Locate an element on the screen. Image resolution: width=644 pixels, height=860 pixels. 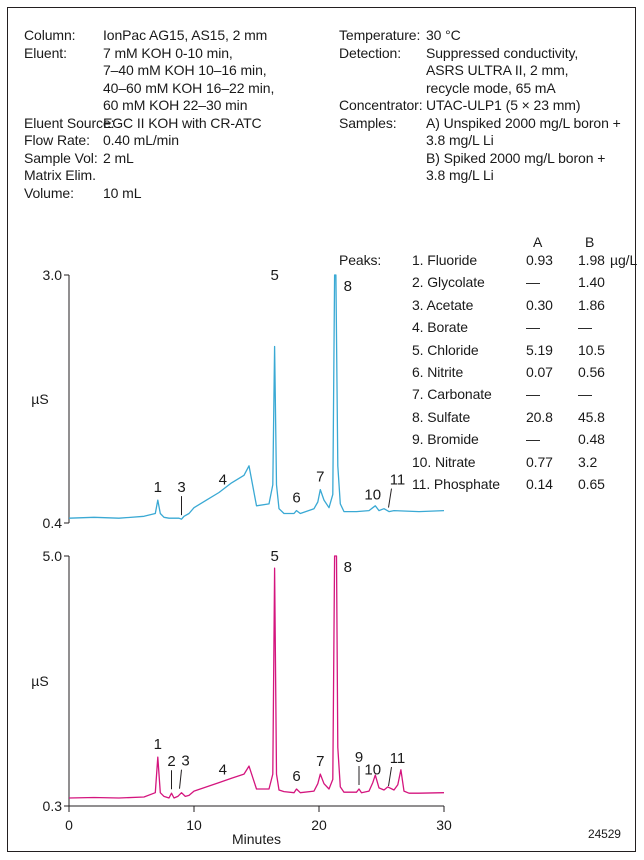
panel-b-peak-label-2: 2 is located at coordinates (171, 761).